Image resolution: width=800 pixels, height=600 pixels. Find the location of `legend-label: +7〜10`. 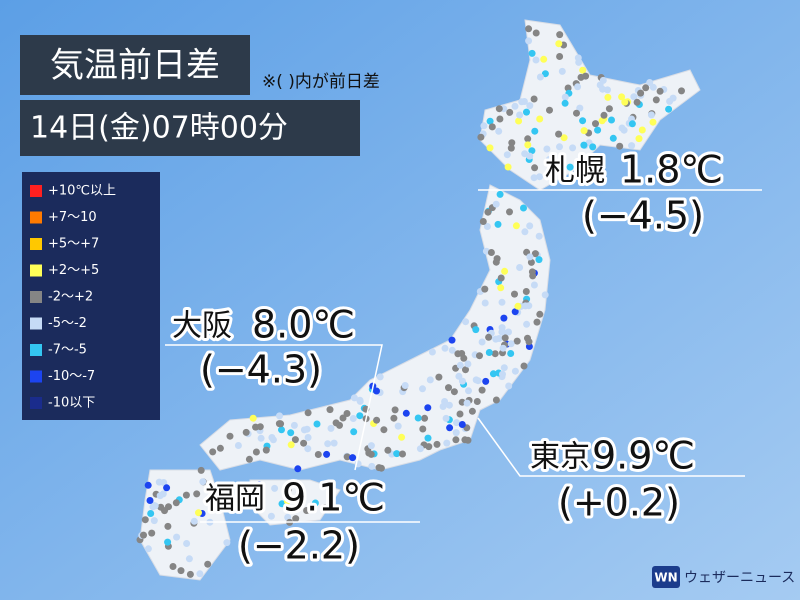

legend-label: +7〜10 is located at coordinates (72, 217).